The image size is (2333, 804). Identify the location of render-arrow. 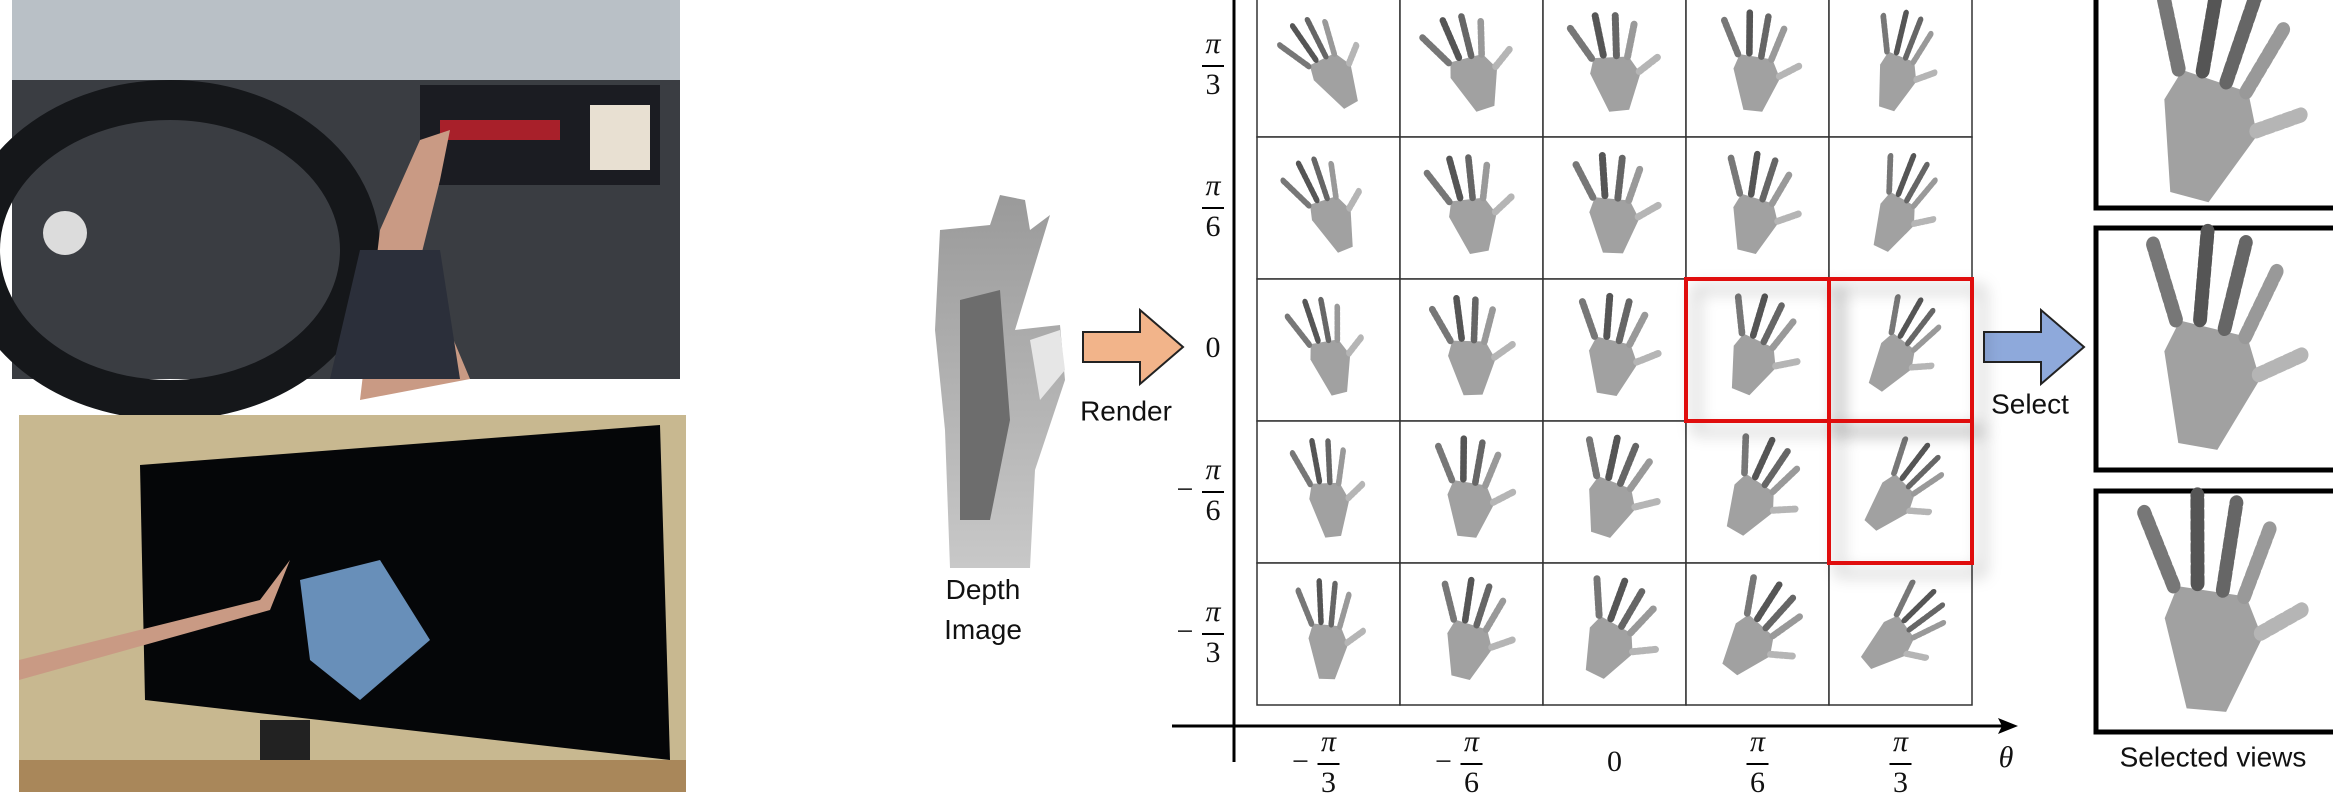
(1133, 347).